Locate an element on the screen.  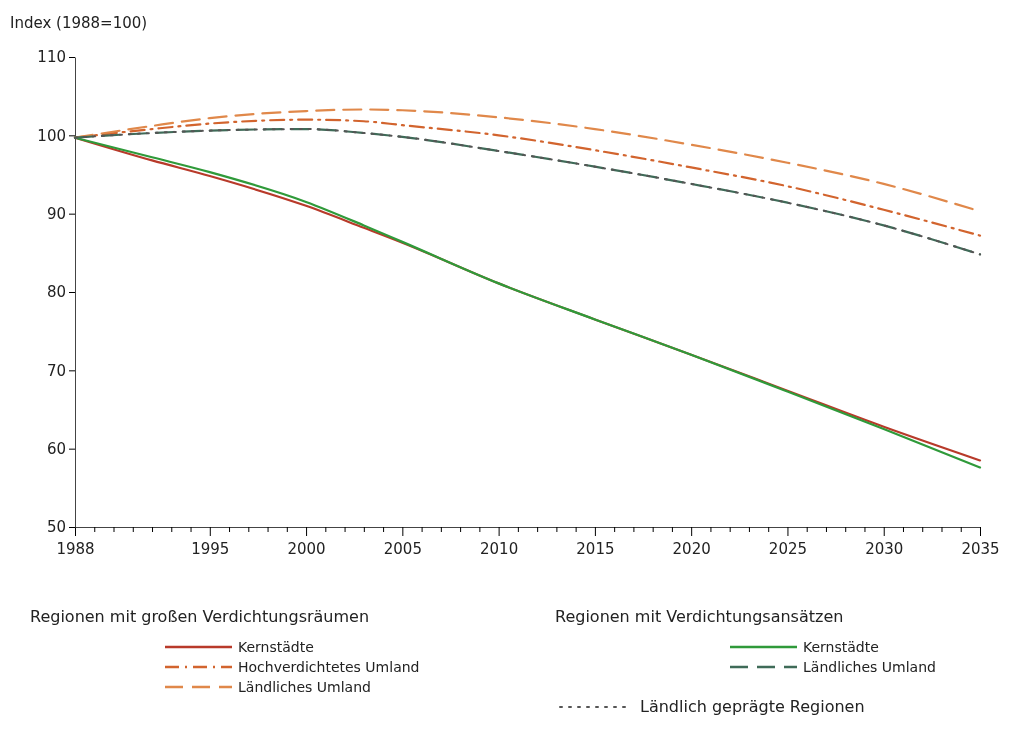
x-tick-label: 2030 is located at coordinates (884, 549).